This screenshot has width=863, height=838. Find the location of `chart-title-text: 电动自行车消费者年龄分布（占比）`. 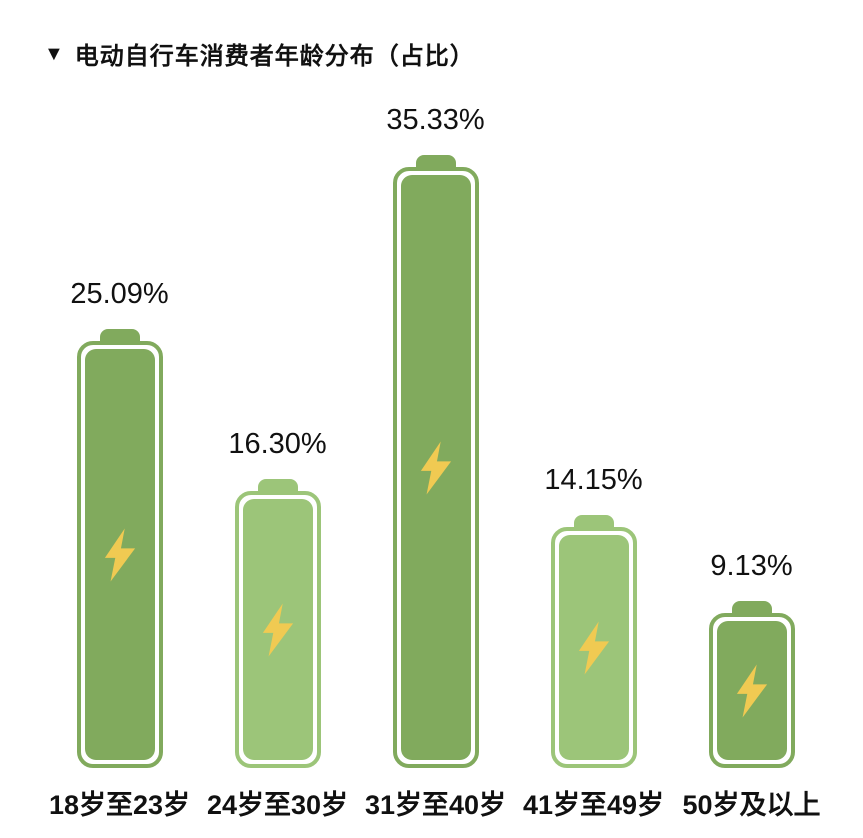

chart-title-text: 电动自行车消费者年龄分布（占比） is located at coordinates (274, 56).